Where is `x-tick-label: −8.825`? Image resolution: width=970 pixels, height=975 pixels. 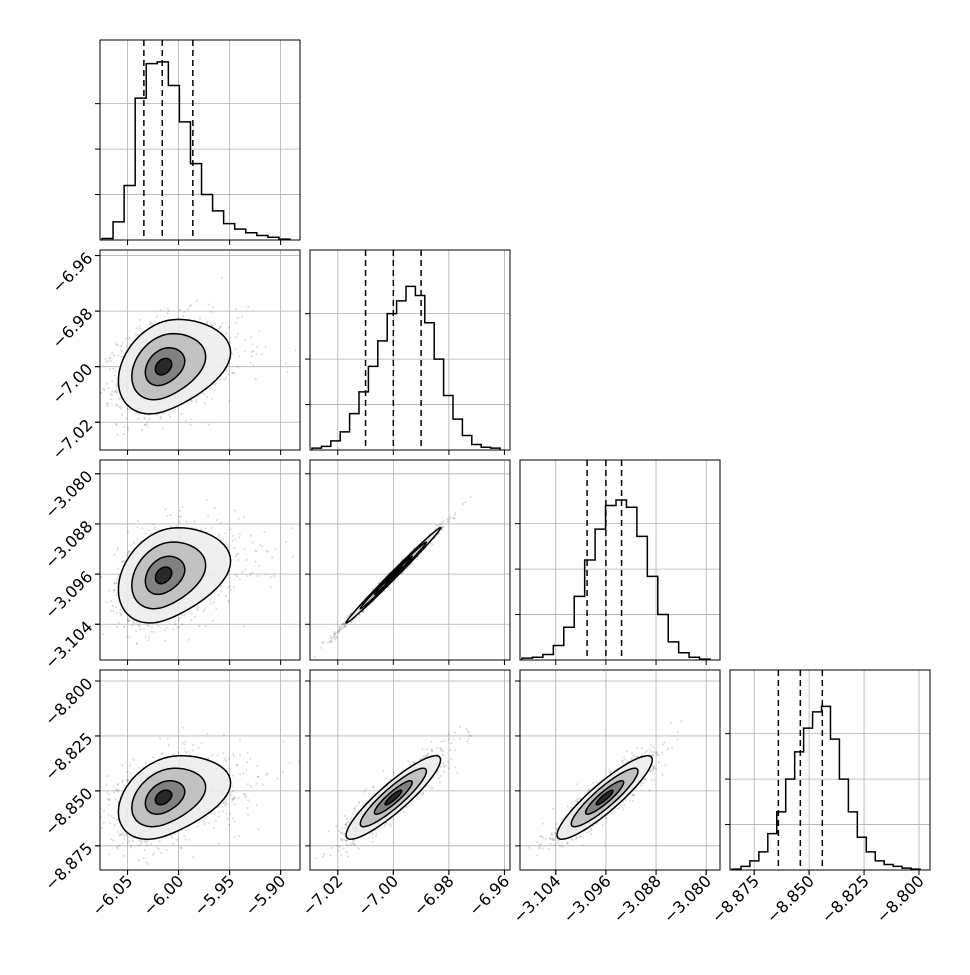
x-tick-label: −8.825 is located at coordinates (845, 898).